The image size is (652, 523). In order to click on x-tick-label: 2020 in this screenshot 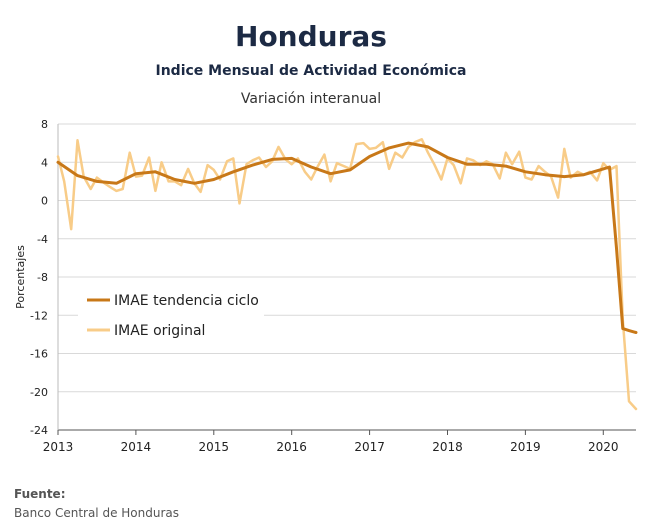, I will do `click(603, 447)`.